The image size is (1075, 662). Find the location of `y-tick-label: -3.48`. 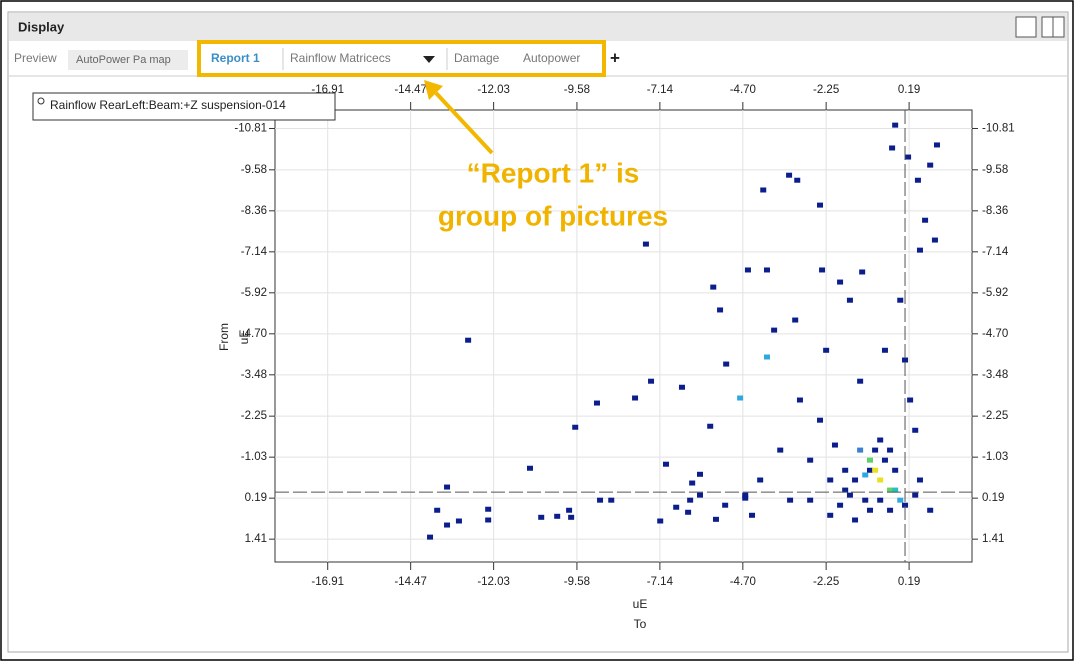

y-tick-label: -3.48 is located at coordinates (254, 375).